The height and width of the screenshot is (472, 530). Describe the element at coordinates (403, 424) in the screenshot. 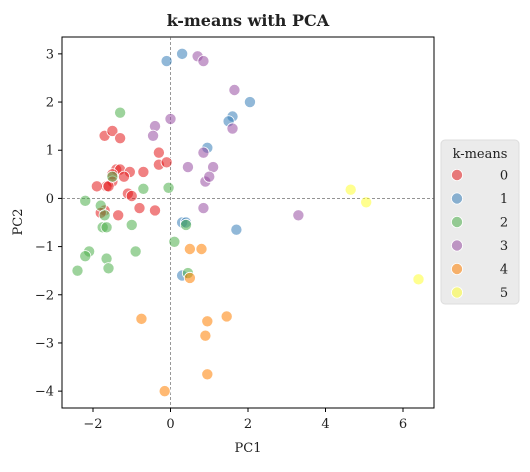

I see `x-tick-label: 6` at that location.